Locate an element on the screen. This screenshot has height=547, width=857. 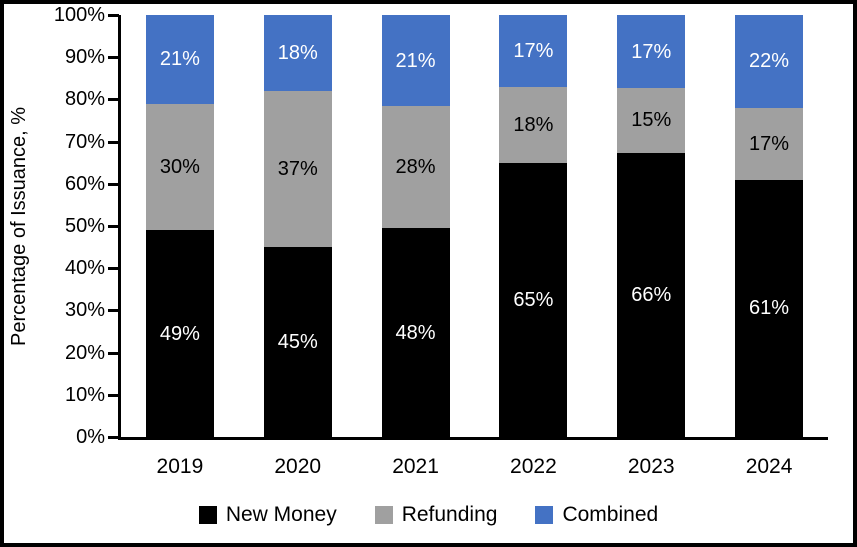
bar-slot-2020: 18% 37% 45% is located at coordinates (298, 226).